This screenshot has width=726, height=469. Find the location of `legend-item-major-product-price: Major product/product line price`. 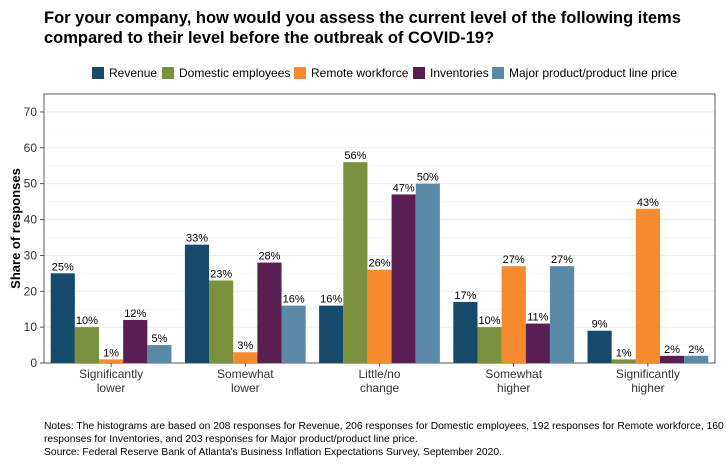

legend-item-major-product-price: Major product/product line price is located at coordinates (584, 73).